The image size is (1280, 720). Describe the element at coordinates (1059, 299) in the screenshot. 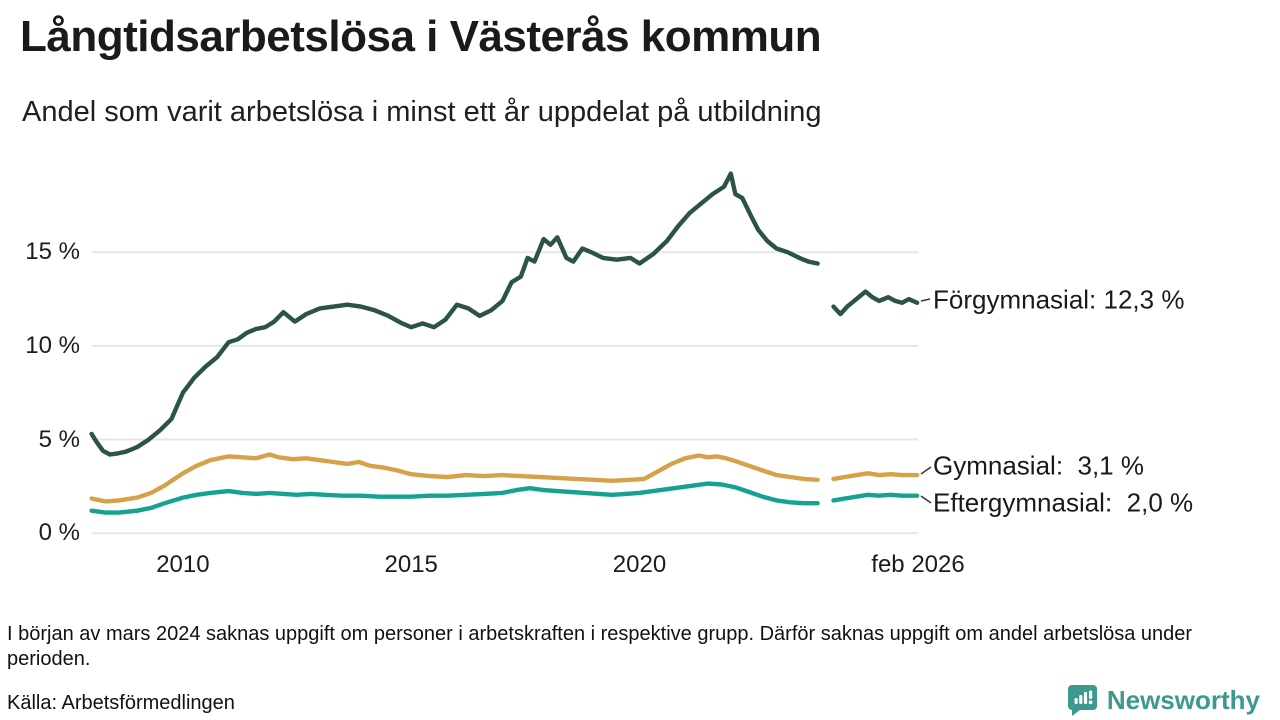

I see `series-label-forgymnasial: Förgymnasial: 12,3 %` at that location.